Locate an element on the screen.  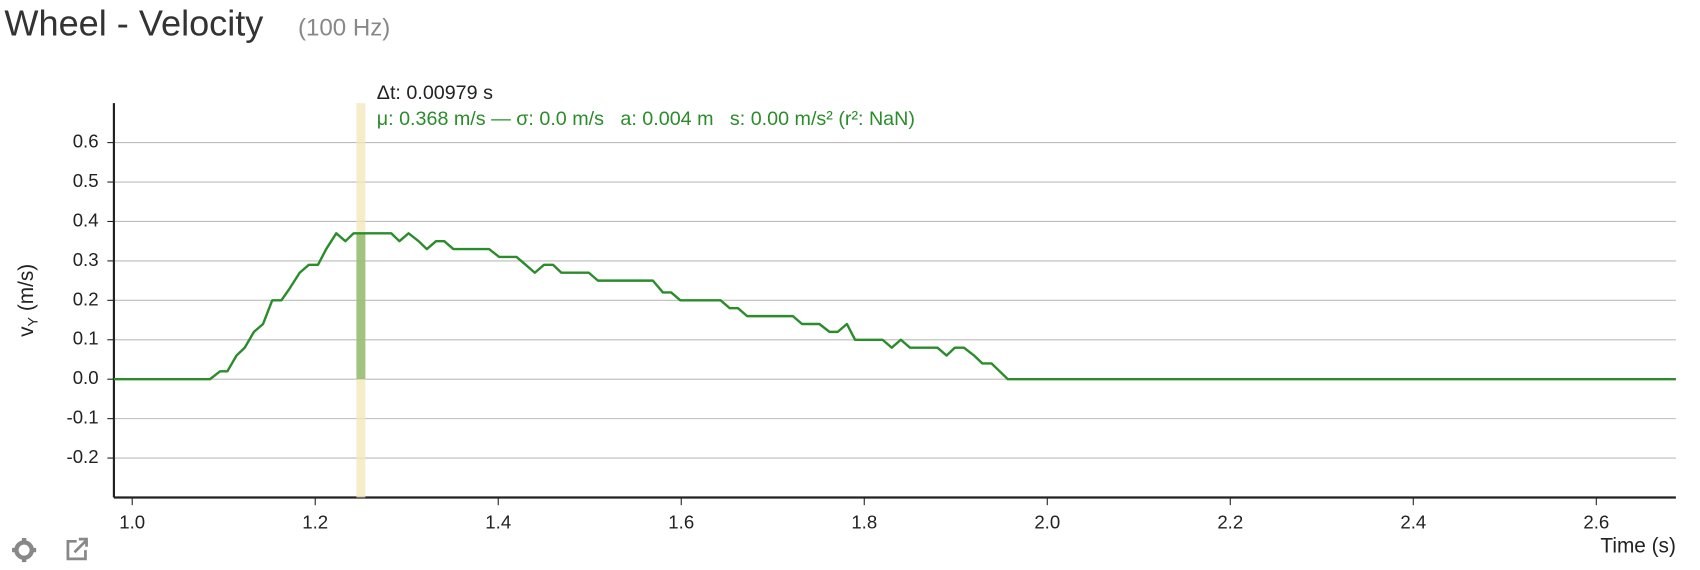
y-tick-label: 0.5 is located at coordinates (86, 180).